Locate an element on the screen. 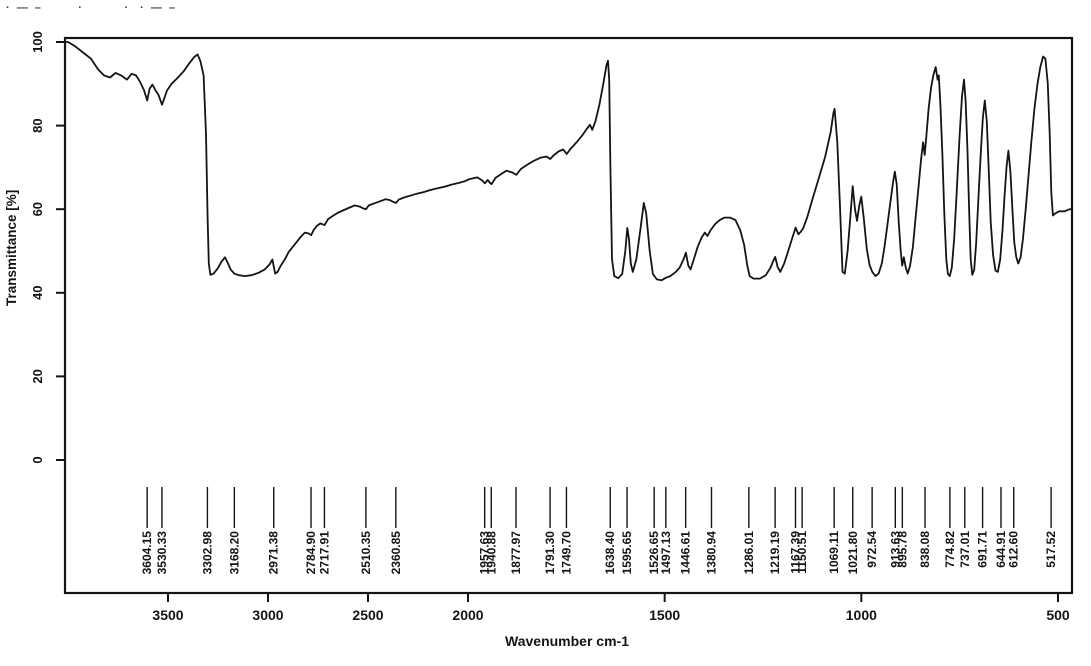  peak-label: 517.52 is located at coordinates (1051, 549).